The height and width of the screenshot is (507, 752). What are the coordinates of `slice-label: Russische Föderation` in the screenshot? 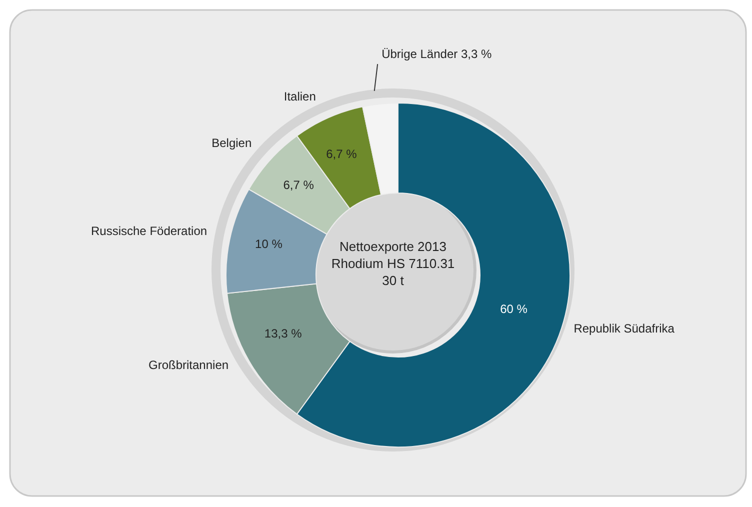 It's located at (149, 231).